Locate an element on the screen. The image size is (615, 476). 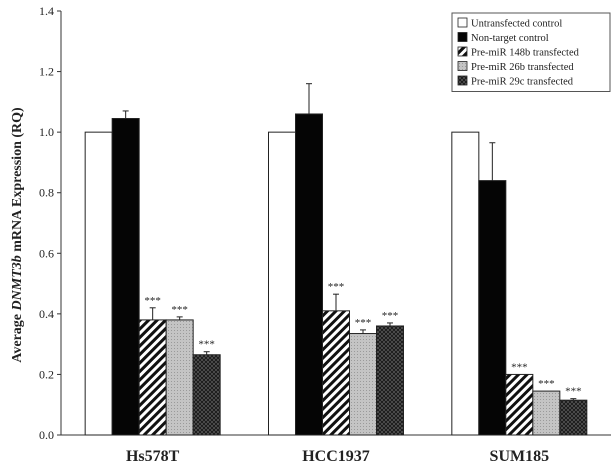
category-label: Hs578T is located at coordinates (153, 456).